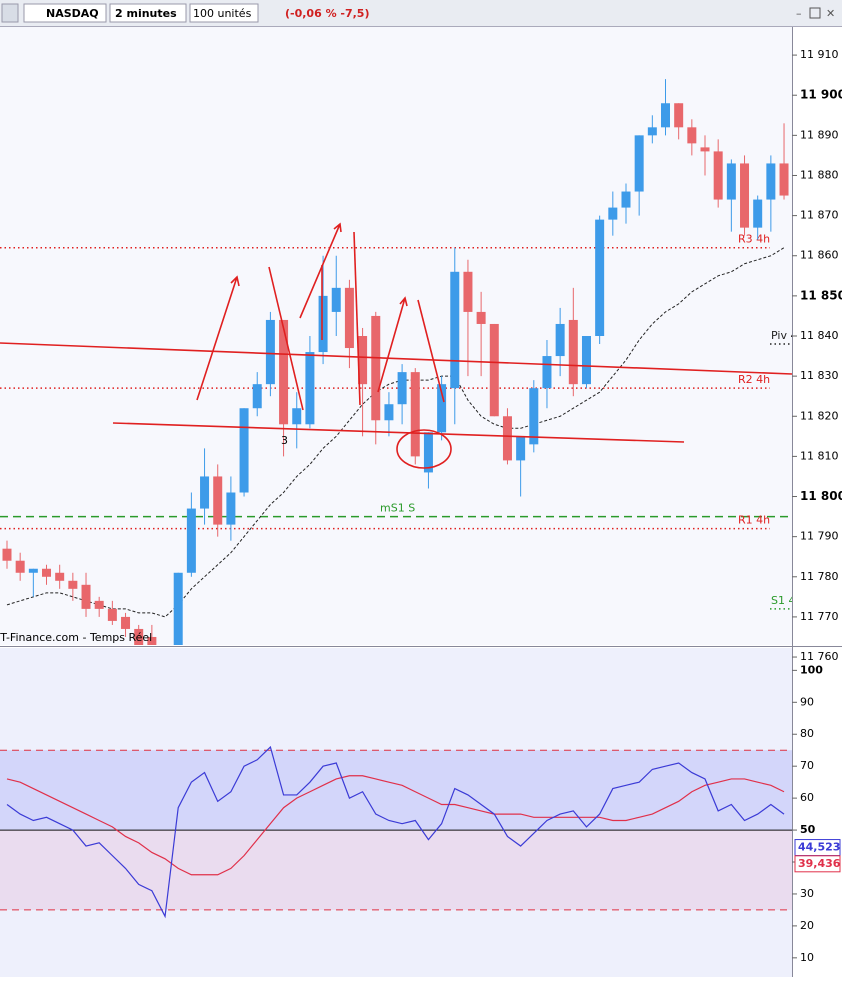 This screenshot has width=842, height=981. Describe the element at coordinates (754, 520) in the screenshot. I see `level-label: R1 4h` at that location.